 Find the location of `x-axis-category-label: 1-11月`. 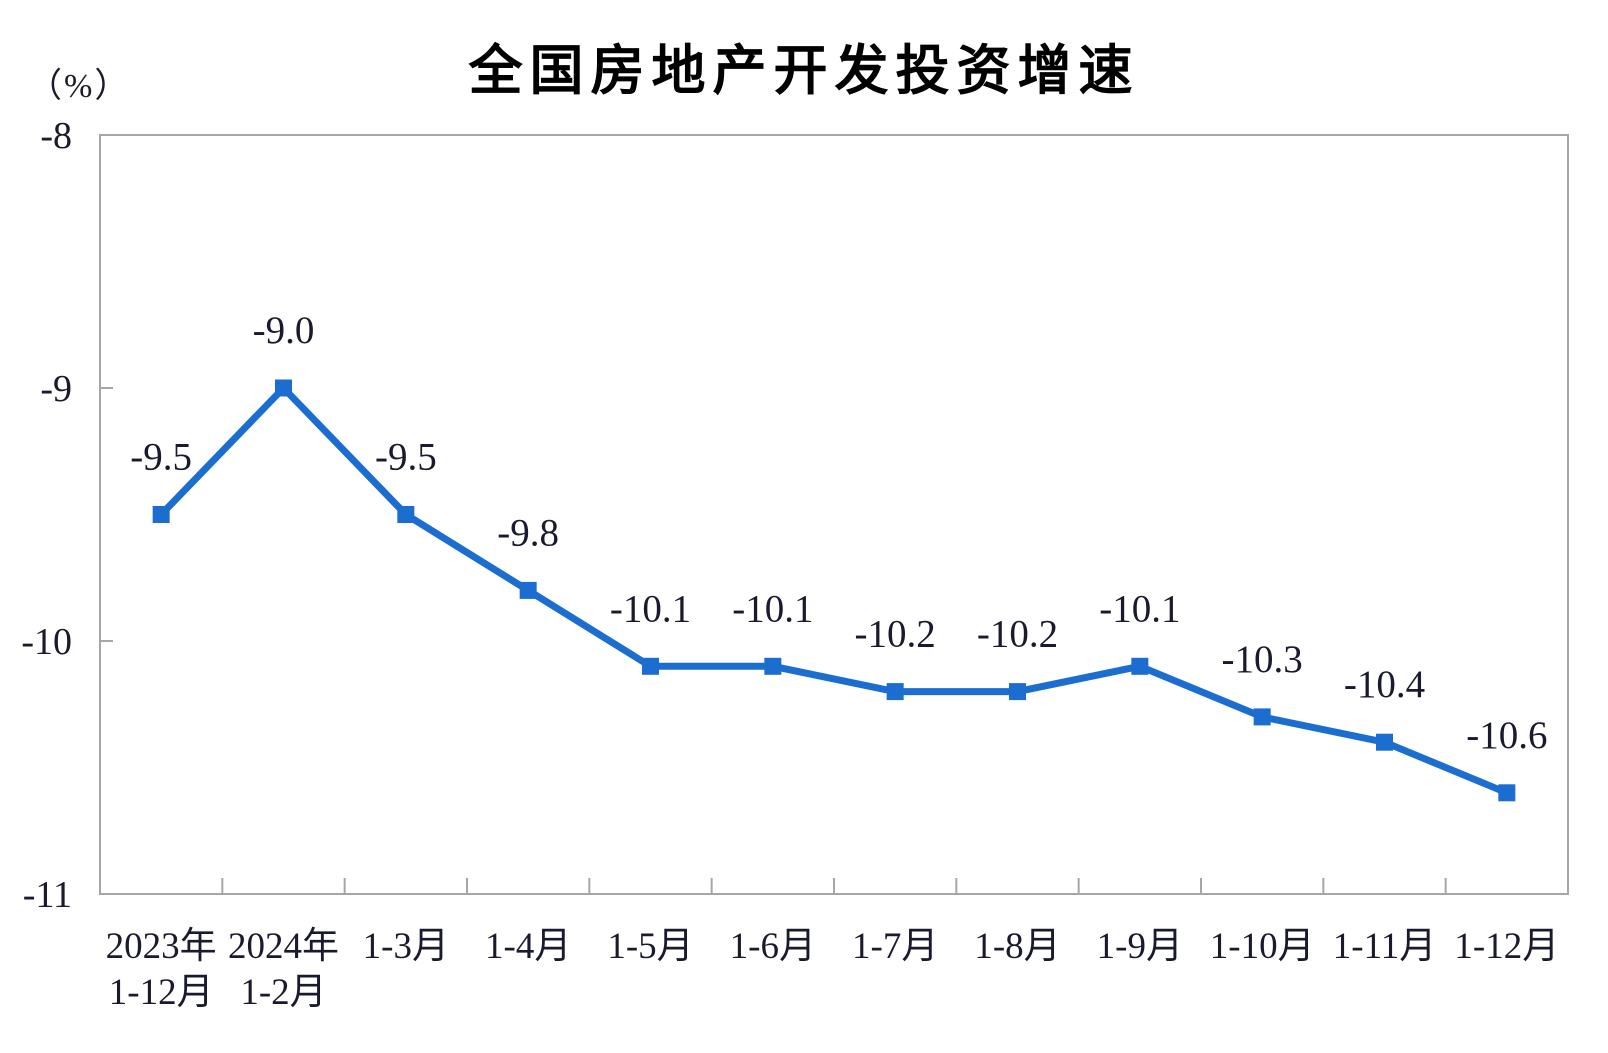

x-axis-category-label: 1-11月 is located at coordinates (1384, 946).